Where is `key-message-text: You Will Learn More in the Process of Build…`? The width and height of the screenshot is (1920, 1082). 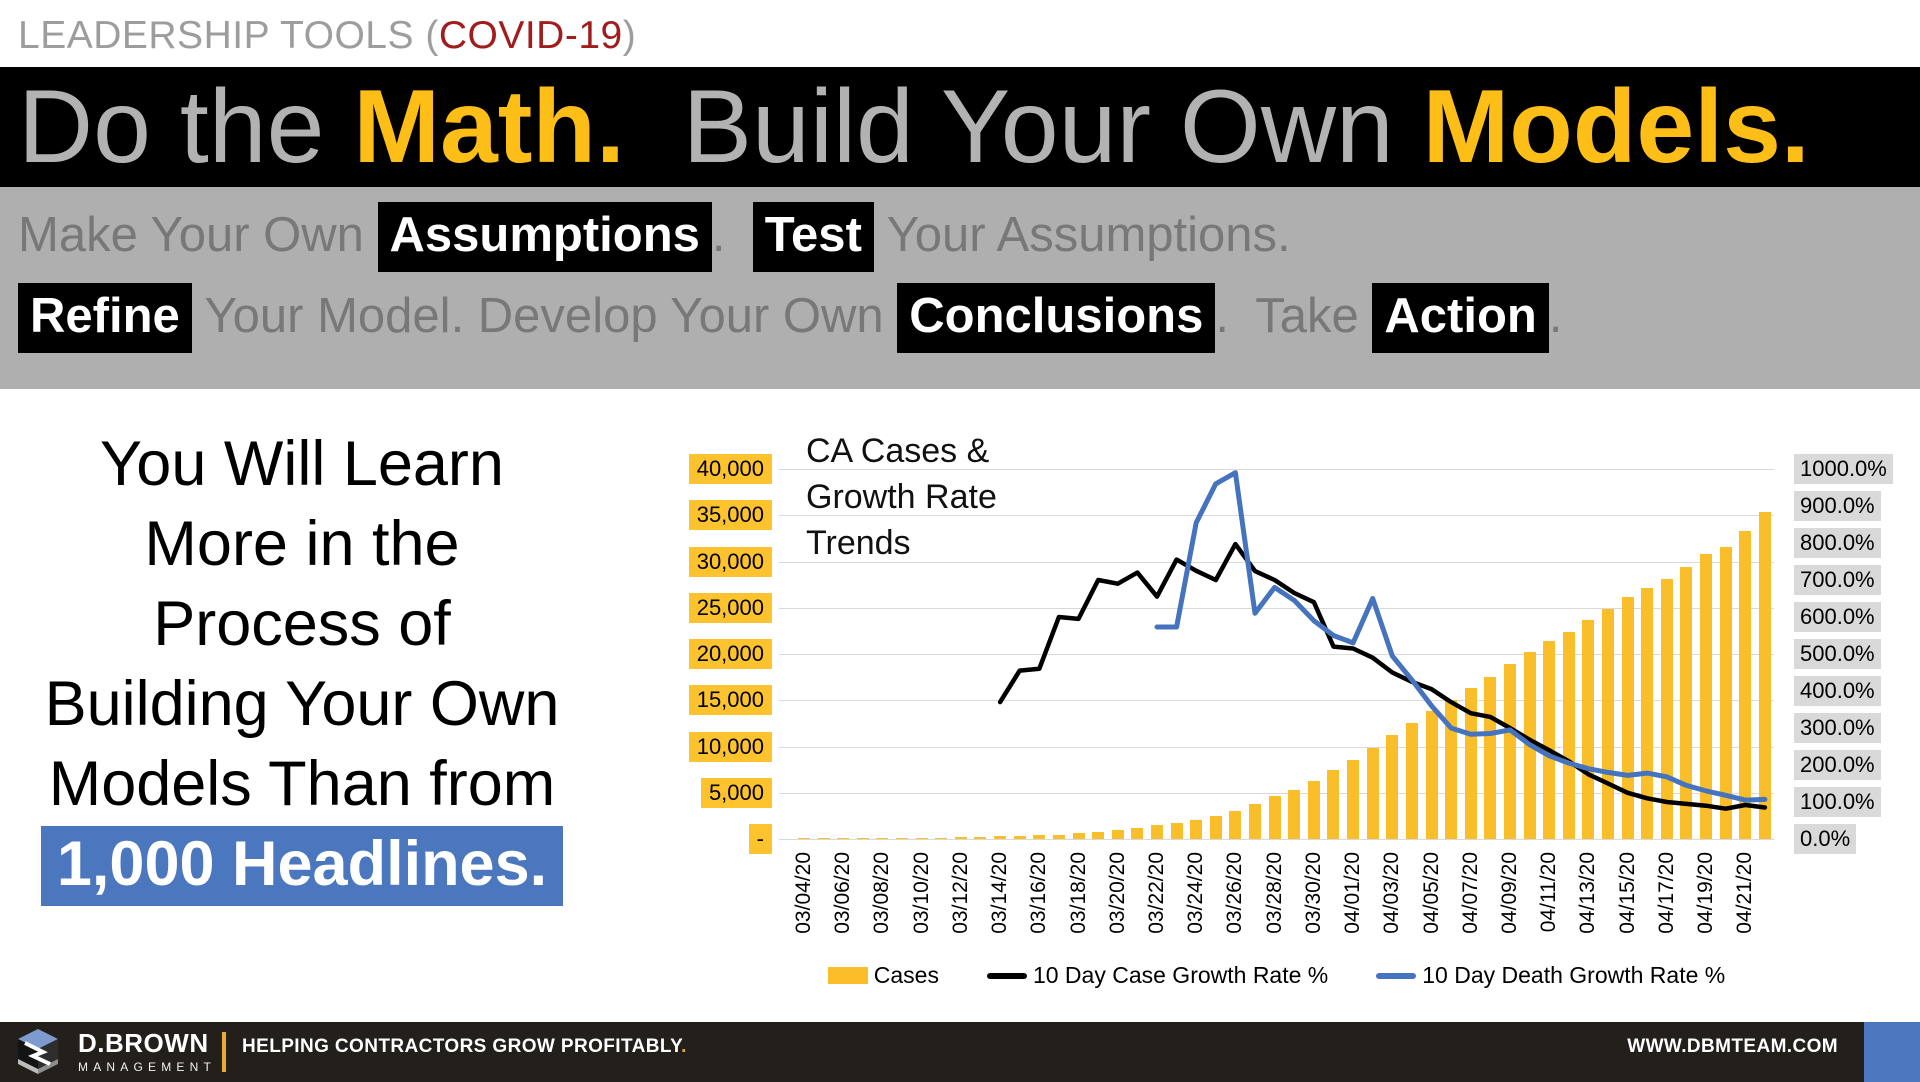
key-message-text: You Will Learn More in the Process of Build… is located at coordinates (302, 665).